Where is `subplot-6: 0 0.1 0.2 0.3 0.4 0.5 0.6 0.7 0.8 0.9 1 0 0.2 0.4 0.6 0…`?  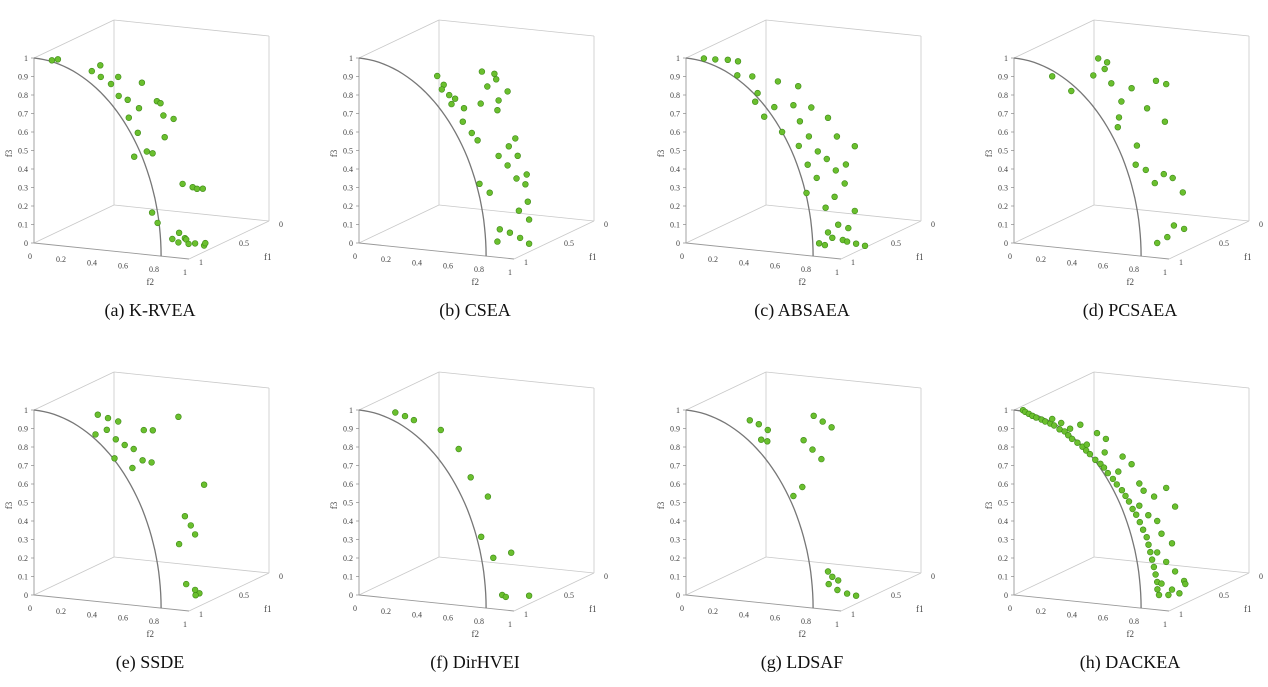 subplot-6: 0 0.1 0.2 0.3 0.4 0.5 0.6 0.7 0.8 0.9 1 0 0.2 0.4 0.6 0… is located at coordinates (802, 517).